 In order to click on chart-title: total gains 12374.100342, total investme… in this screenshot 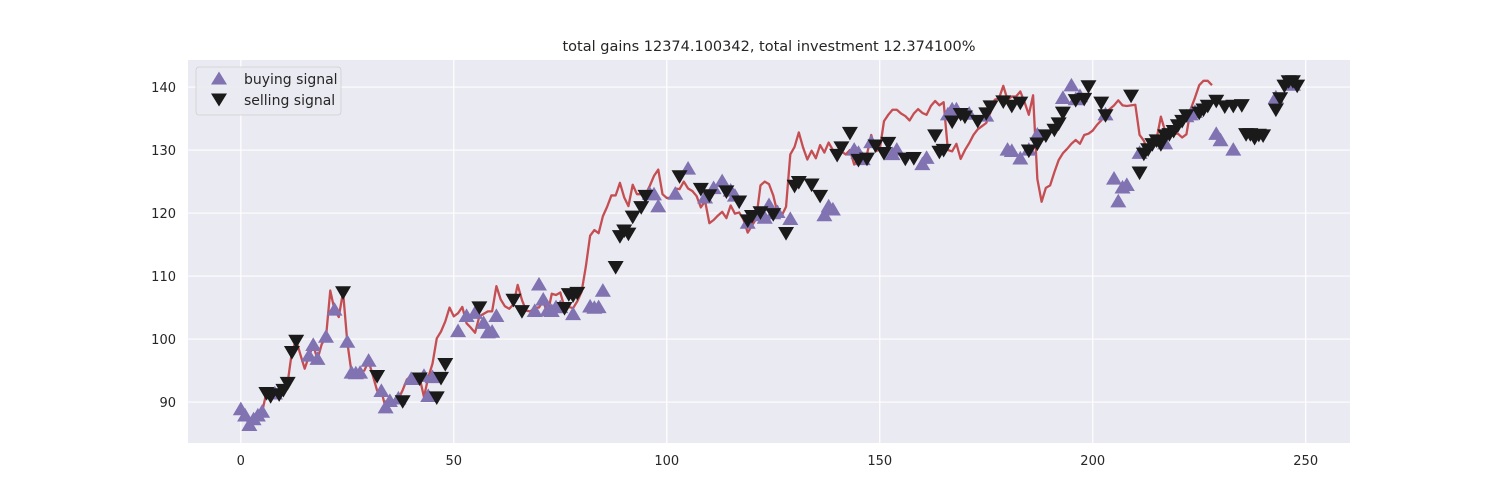, I will do `click(769, 47)`.